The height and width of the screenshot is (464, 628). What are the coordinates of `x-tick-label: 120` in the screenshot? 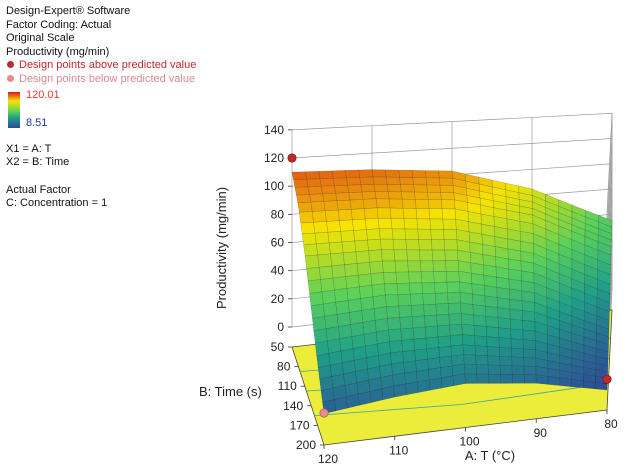 It's located at (328, 458).